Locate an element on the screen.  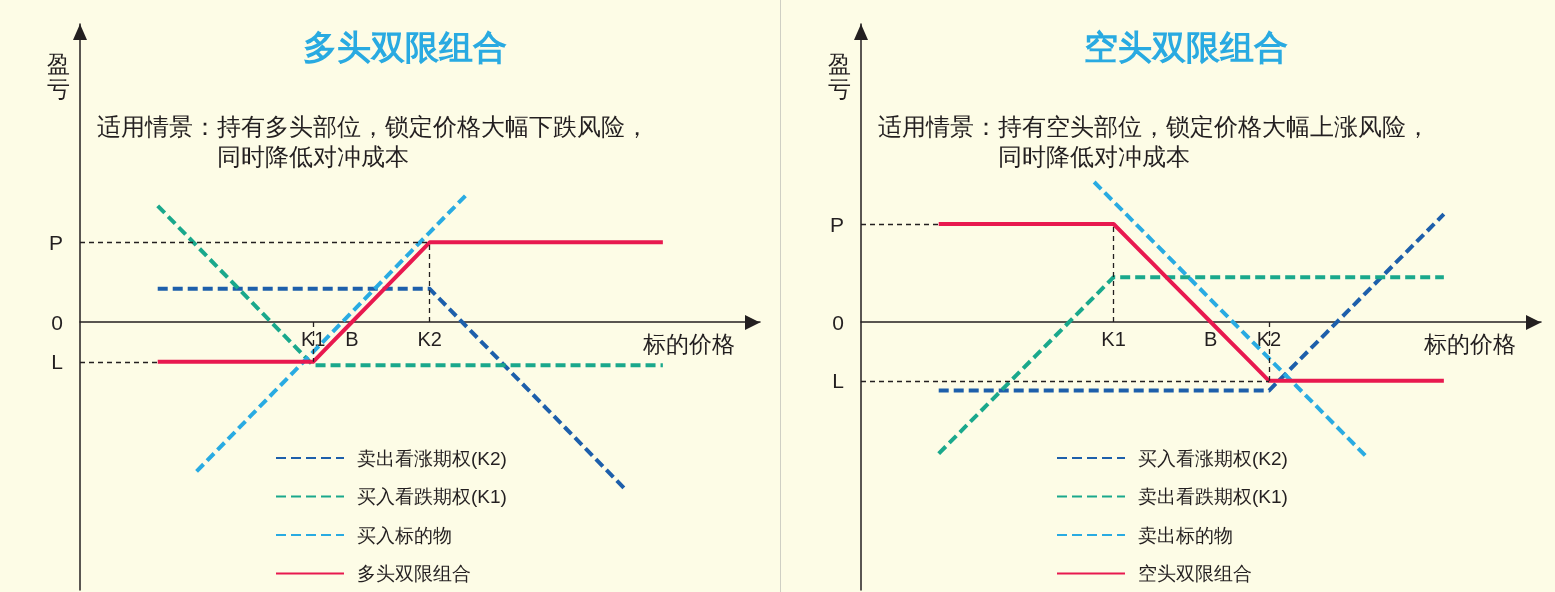
legend-label: 卖出看涨期权(K2) is located at coordinates (432, 458).